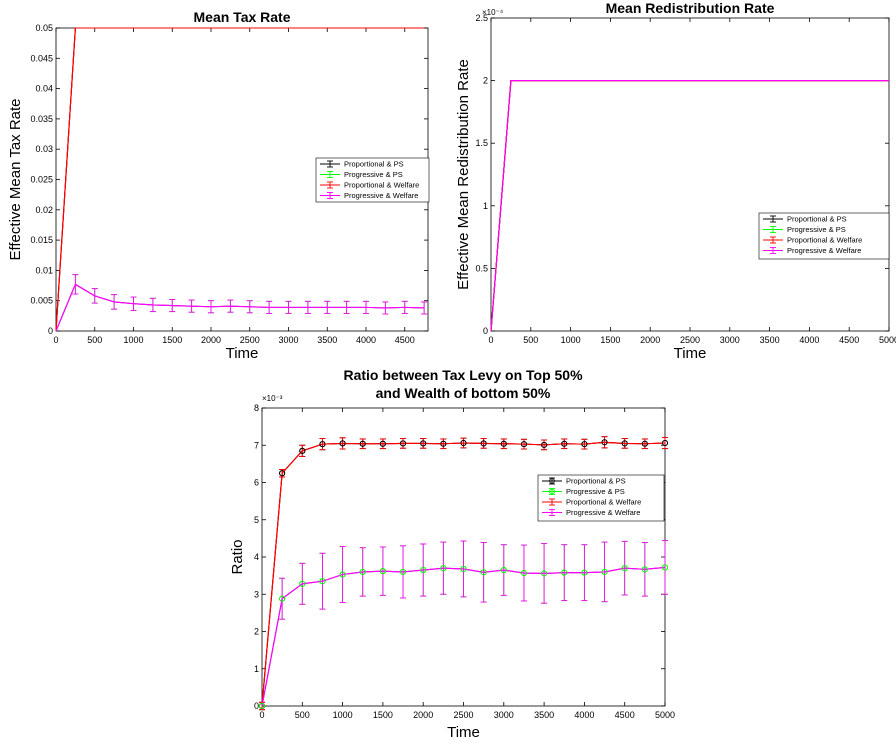 This screenshot has height=746, width=896. Describe the element at coordinates (44, 149) in the screenshot. I see `chart-0-ytick-label: 0.03` at that location.